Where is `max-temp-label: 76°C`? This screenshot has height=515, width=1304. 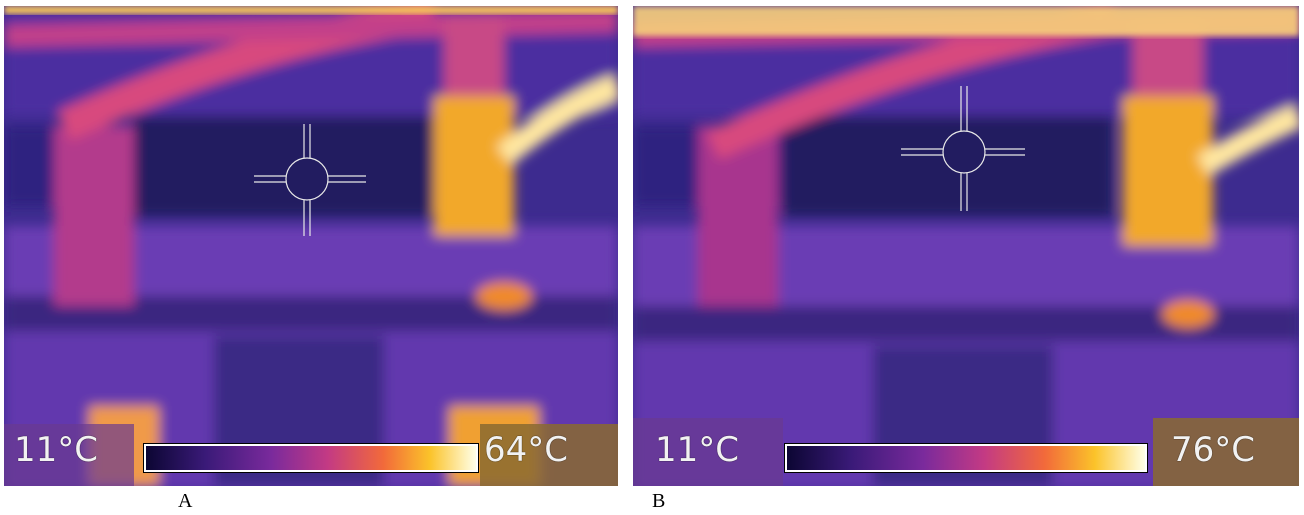 max-temp-label: 76°C is located at coordinates (1213, 450).